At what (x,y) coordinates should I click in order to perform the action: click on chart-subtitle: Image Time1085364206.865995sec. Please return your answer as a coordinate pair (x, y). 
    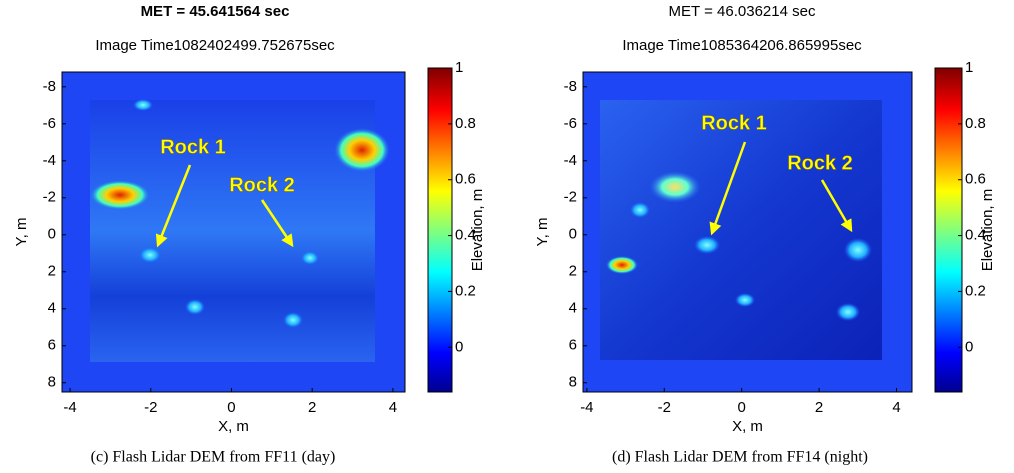
    Looking at the image, I should click on (742, 45).